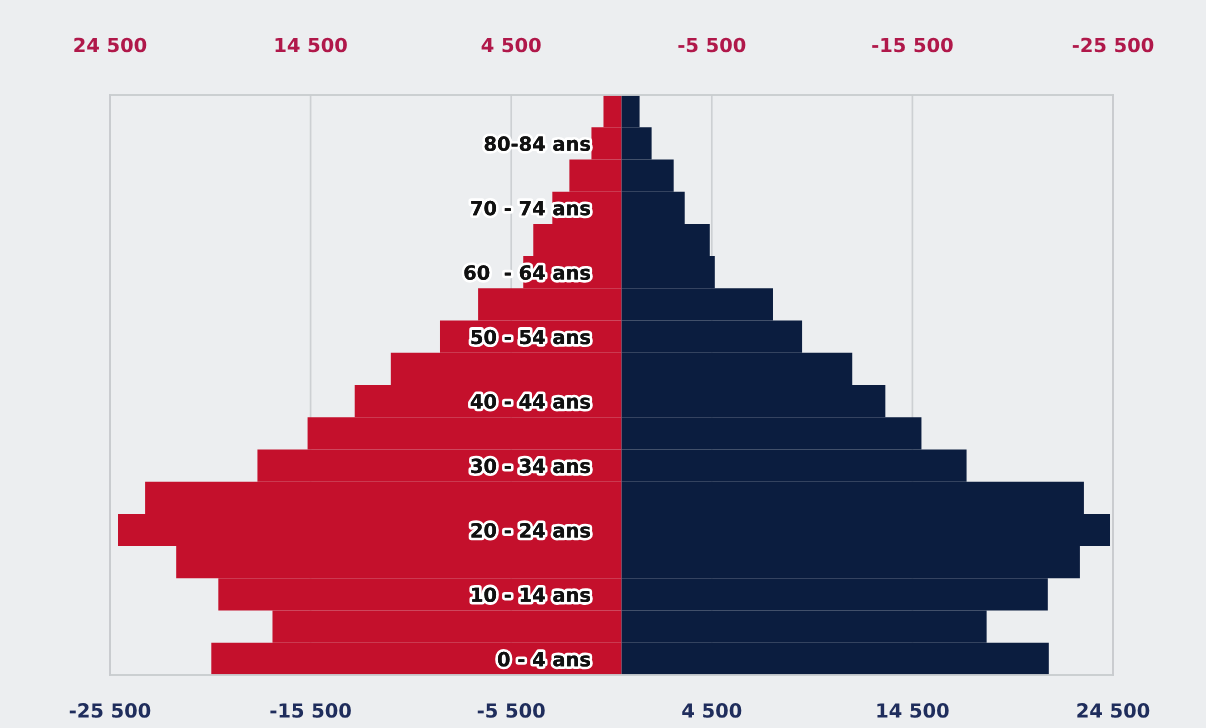 This screenshot has width=1206, height=728. Describe the element at coordinates (531, 466) in the screenshot. I see `y-tick-label: 30 - 34 ans` at that location.